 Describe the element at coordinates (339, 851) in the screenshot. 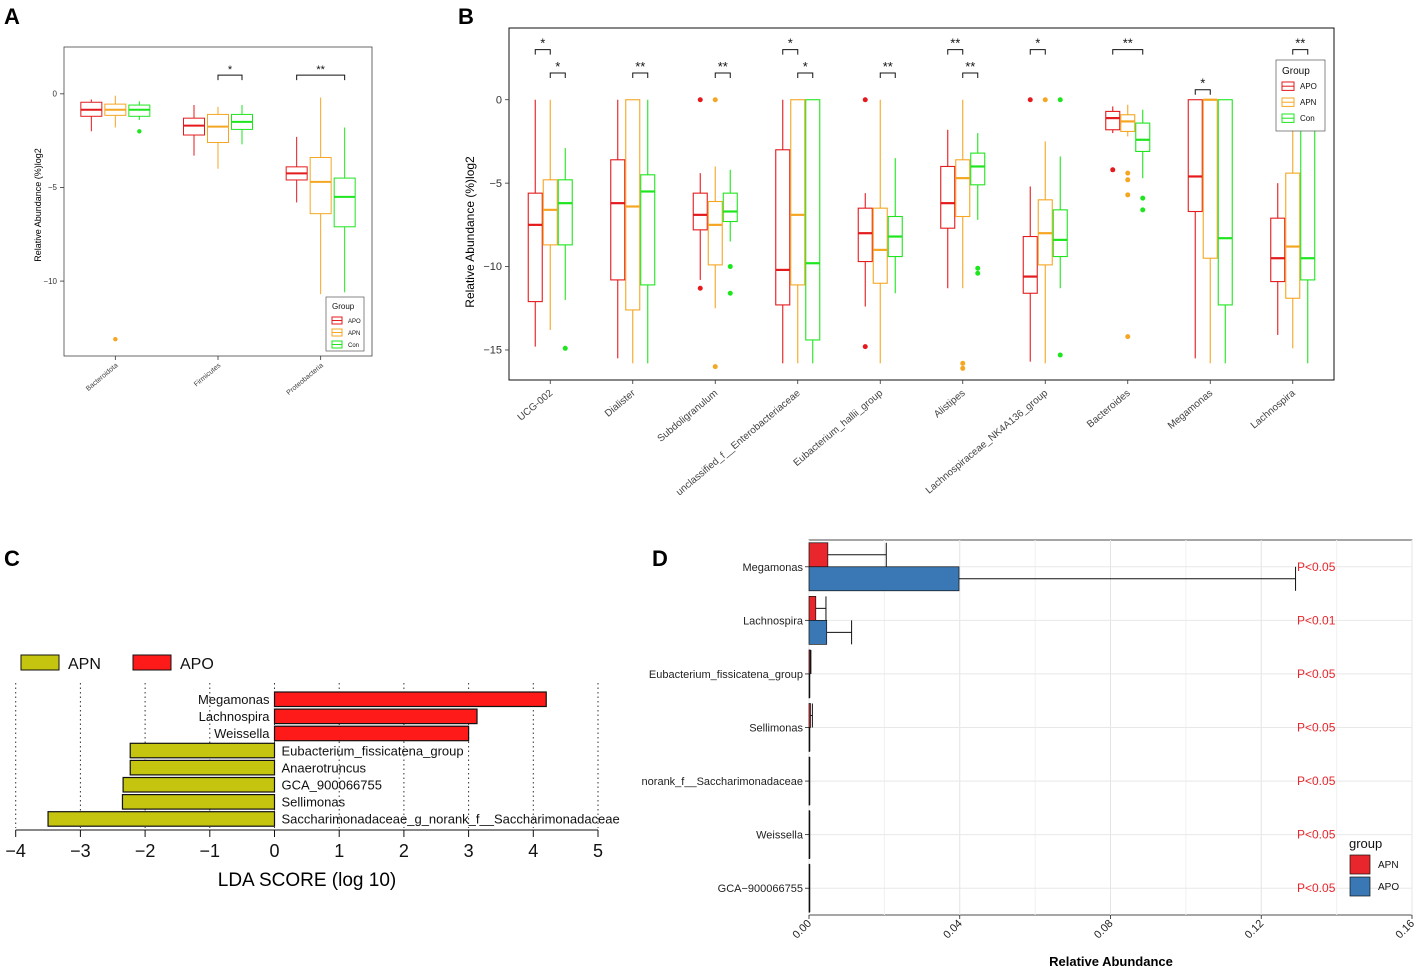

I see `x-tick-label: 1` at that location.